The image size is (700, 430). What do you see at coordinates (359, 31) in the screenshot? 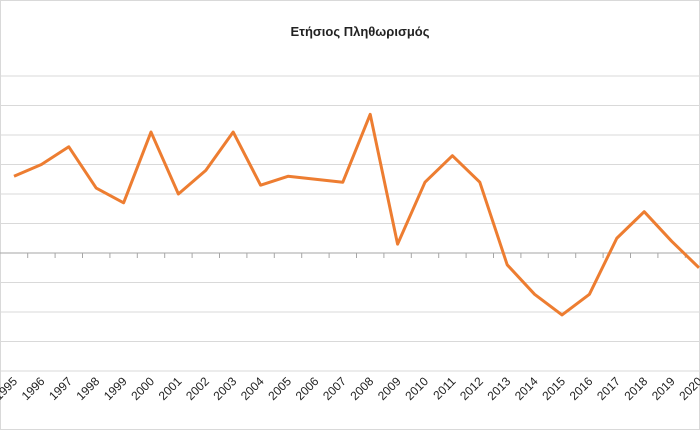
I see `chart-title: Ετήσιος Πληθωρισμός` at bounding box center [359, 31].